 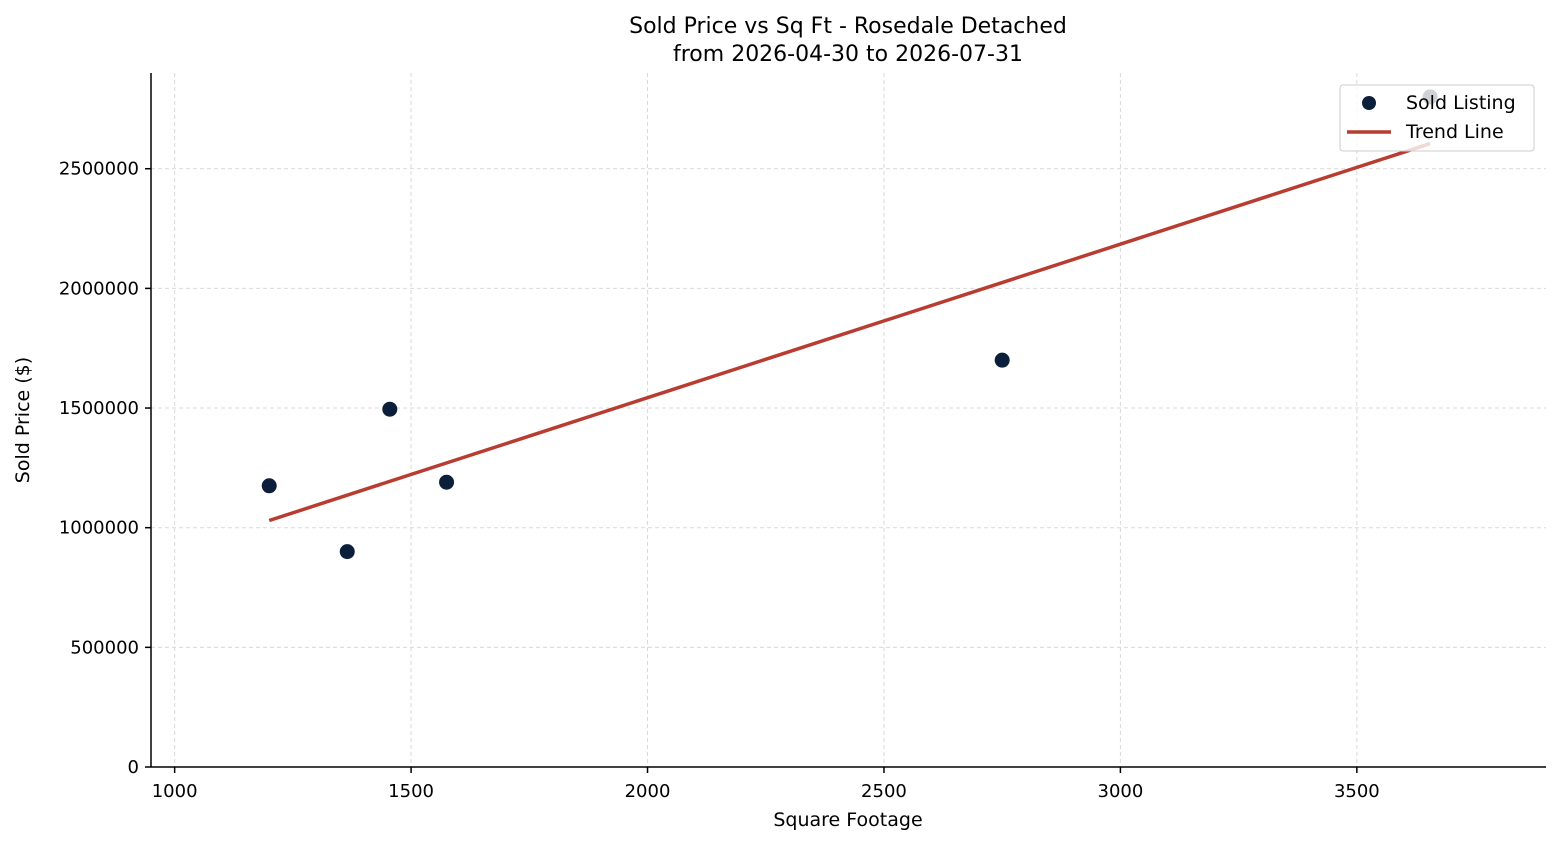 What do you see at coordinates (105, 468) in the screenshot?
I see `y-ticks: 0 500000 1000000 1500000 2000000 2500000` at bounding box center [105, 468].